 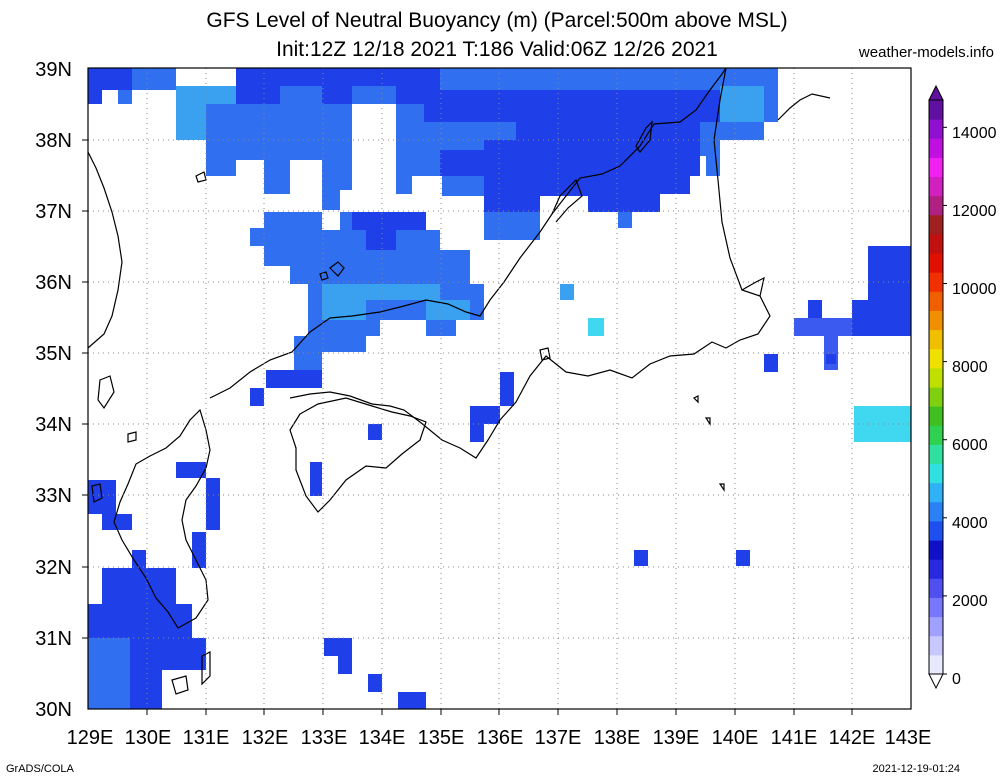 I want to click on field-region-kyushu, so click(x=110, y=505).